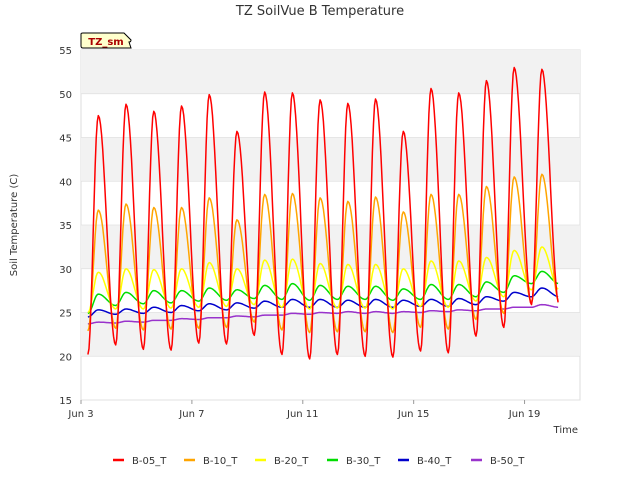  I want to click on legend-item-B-40_T: B-40_T, so click(425, 461).